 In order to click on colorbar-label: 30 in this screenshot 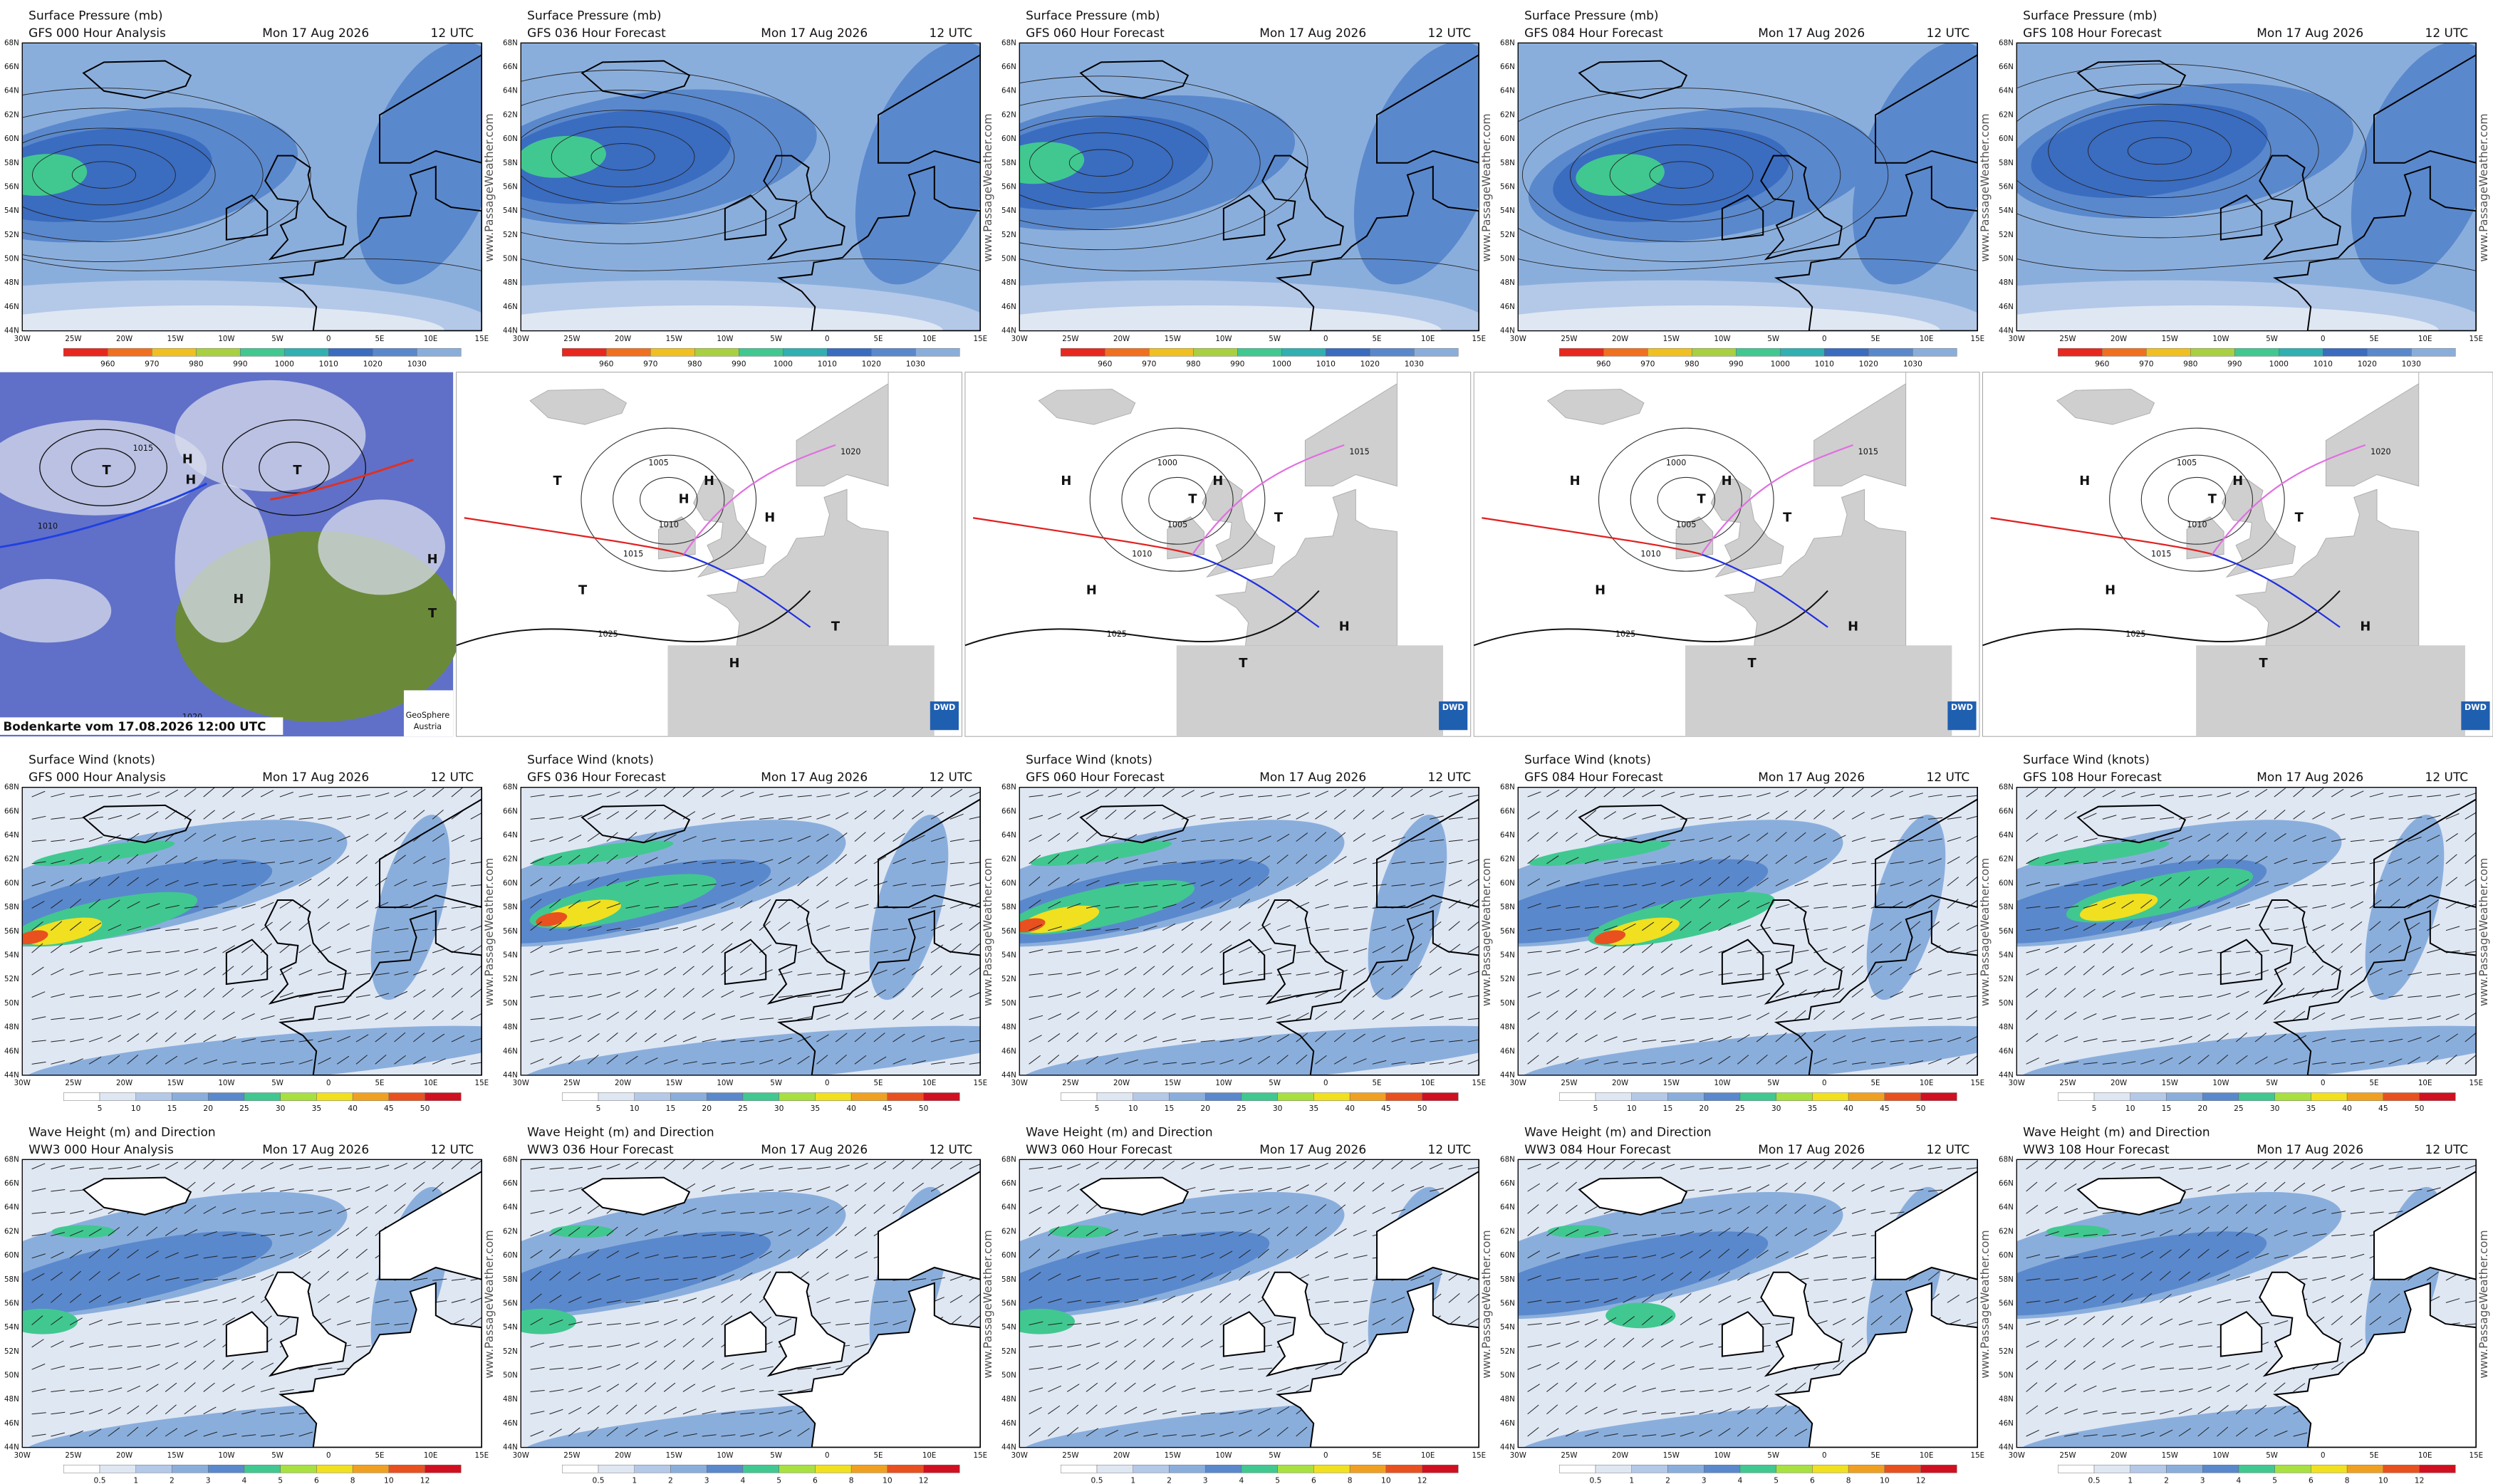, I will do `click(779, 1108)`.